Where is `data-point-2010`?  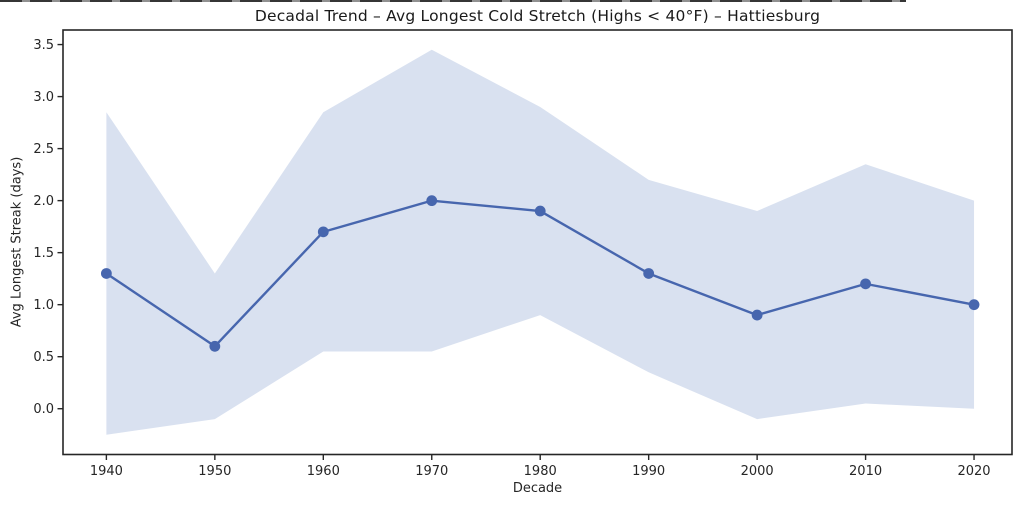
data-point-2010 is located at coordinates (865, 284).